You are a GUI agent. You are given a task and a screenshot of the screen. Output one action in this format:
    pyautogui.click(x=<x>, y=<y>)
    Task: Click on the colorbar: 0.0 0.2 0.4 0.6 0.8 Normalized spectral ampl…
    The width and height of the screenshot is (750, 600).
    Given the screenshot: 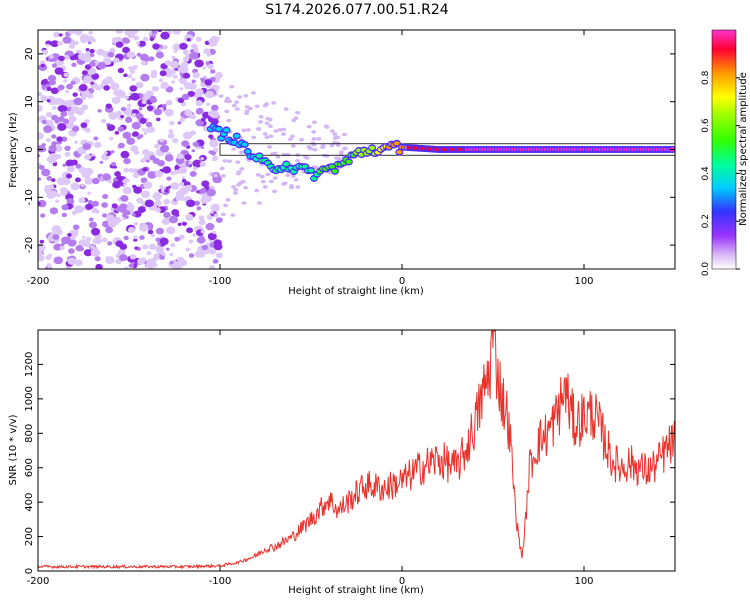 What is the action you would take?
    pyautogui.click(x=725, y=152)
    